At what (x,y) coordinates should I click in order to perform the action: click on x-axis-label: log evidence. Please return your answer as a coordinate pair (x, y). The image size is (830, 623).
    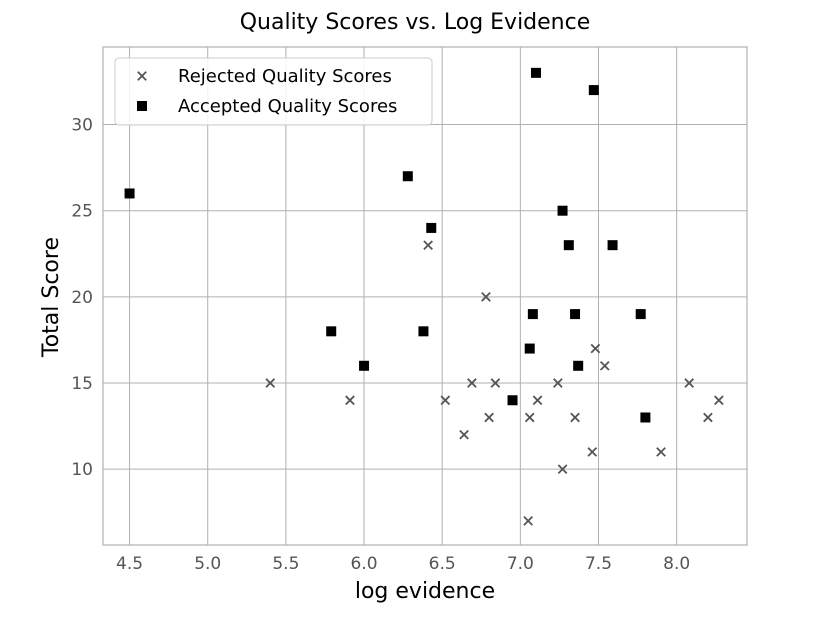
    Looking at the image, I should click on (425, 591).